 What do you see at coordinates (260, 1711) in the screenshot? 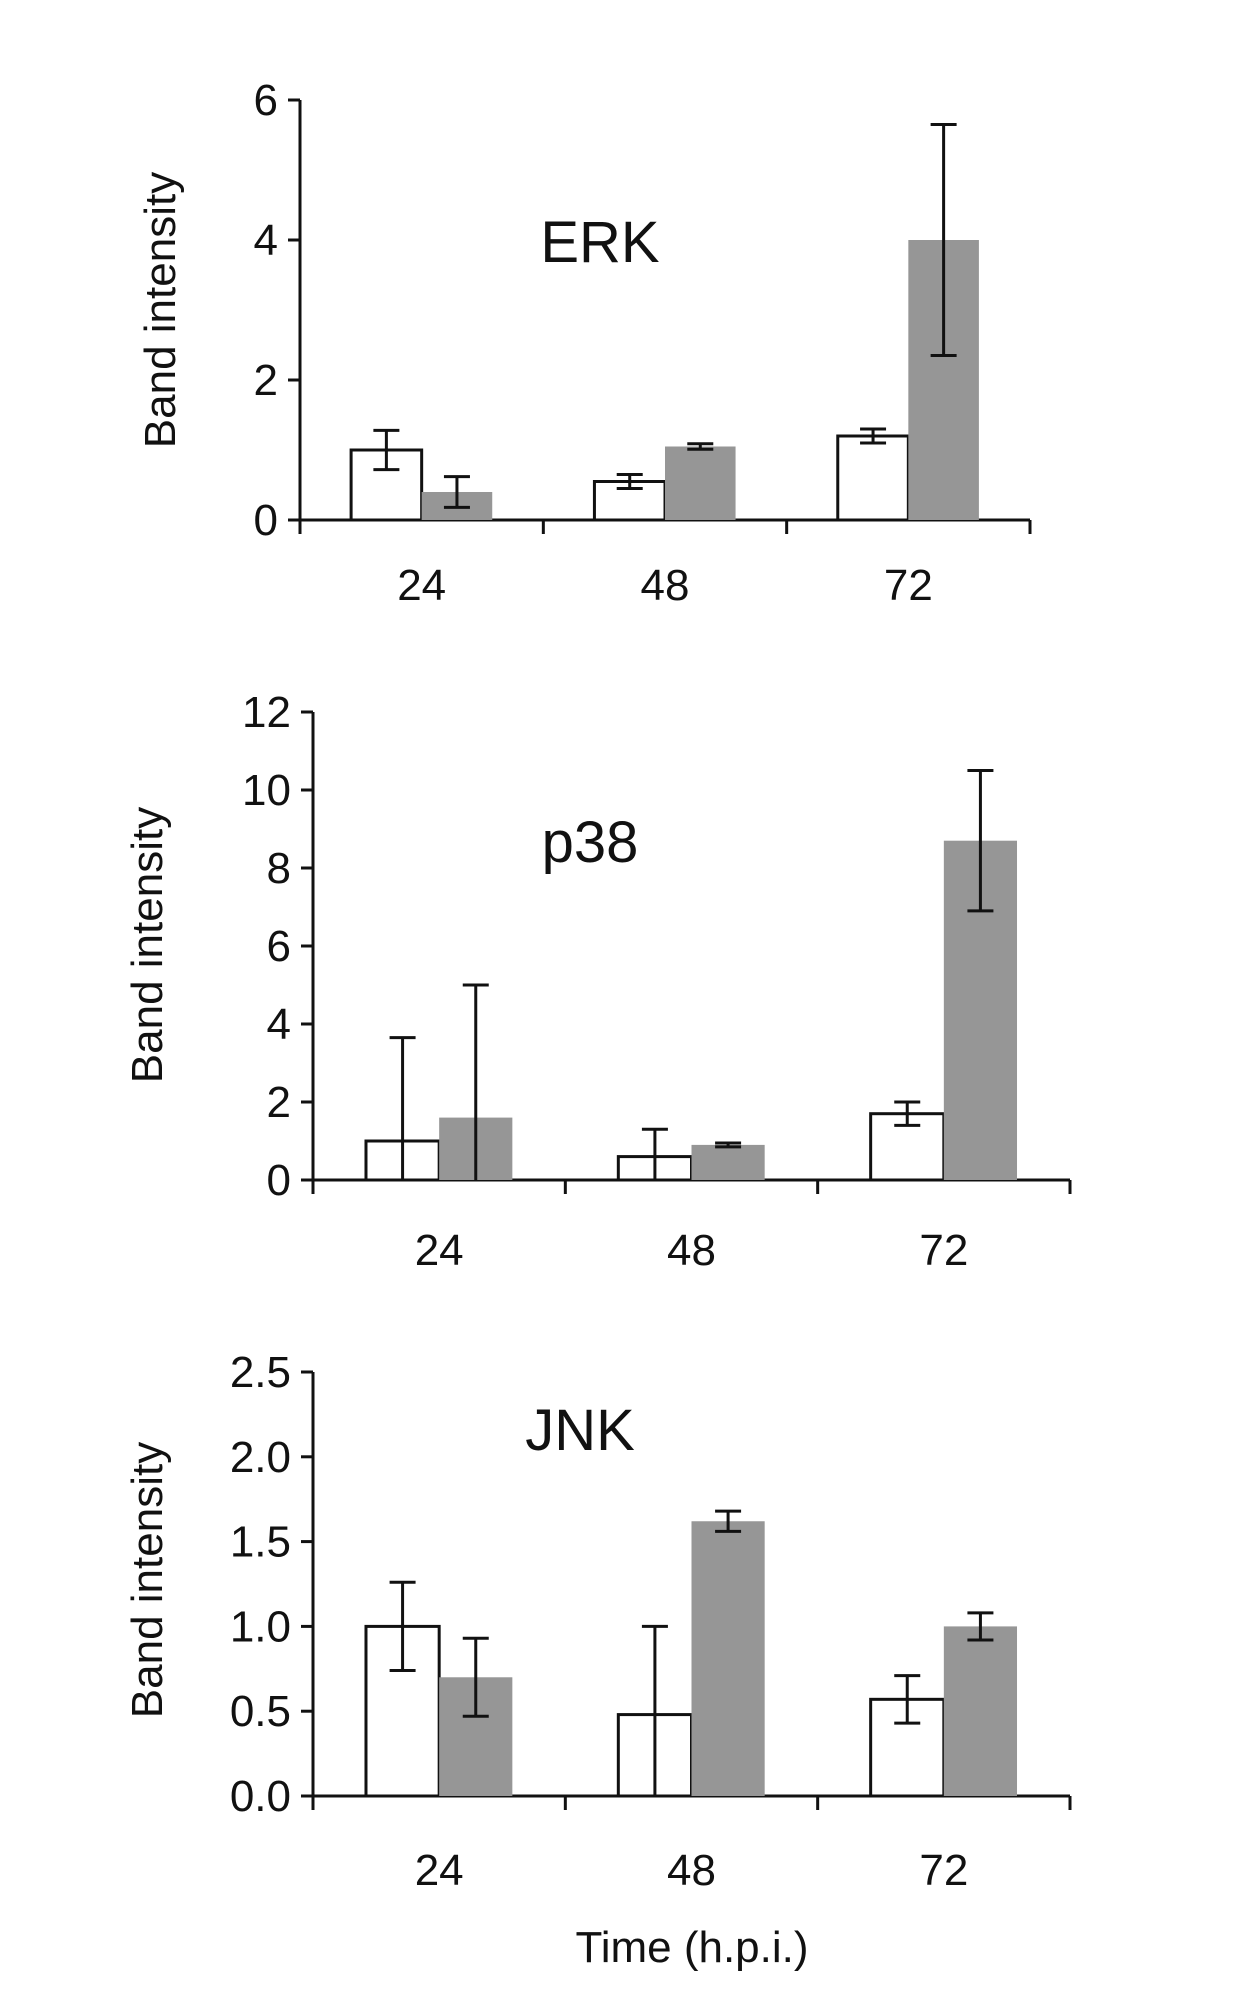
I see `y-tick-label: 0.5` at bounding box center [260, 1711].